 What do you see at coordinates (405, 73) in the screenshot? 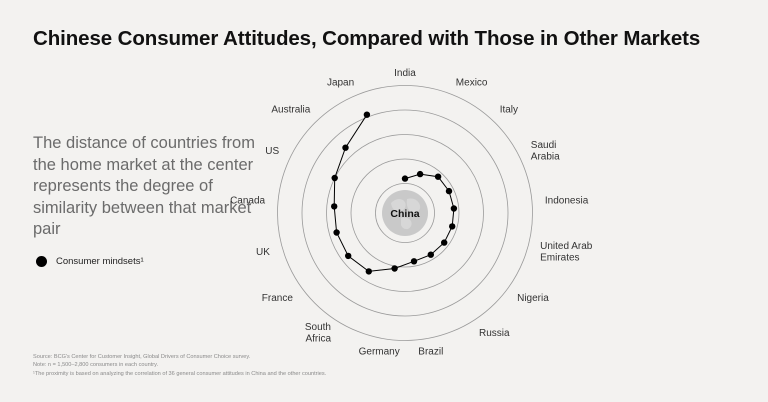
I see `category-label-india: India` at bounding box center [405, 73].